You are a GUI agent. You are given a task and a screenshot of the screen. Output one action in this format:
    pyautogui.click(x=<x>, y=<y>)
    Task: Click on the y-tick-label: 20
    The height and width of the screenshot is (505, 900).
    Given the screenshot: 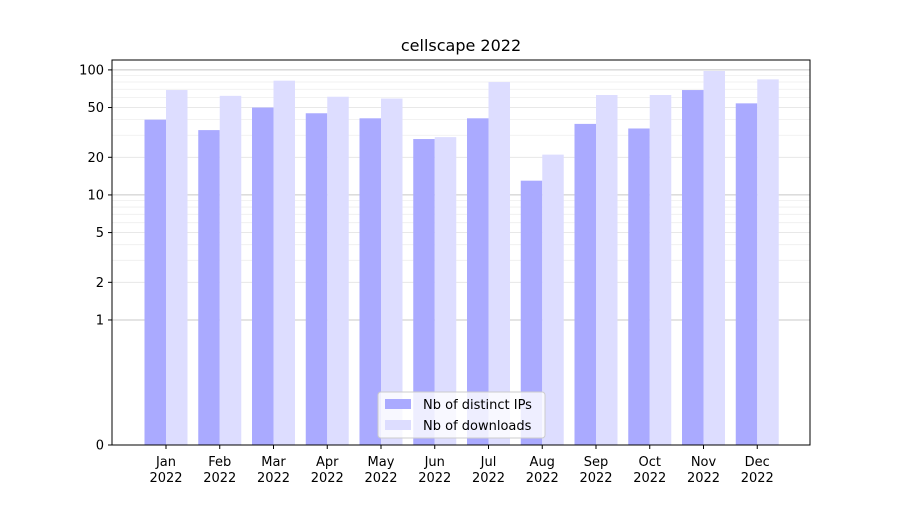 What is the action you would take?
    pyautogui.click(x=95, y=158)
    